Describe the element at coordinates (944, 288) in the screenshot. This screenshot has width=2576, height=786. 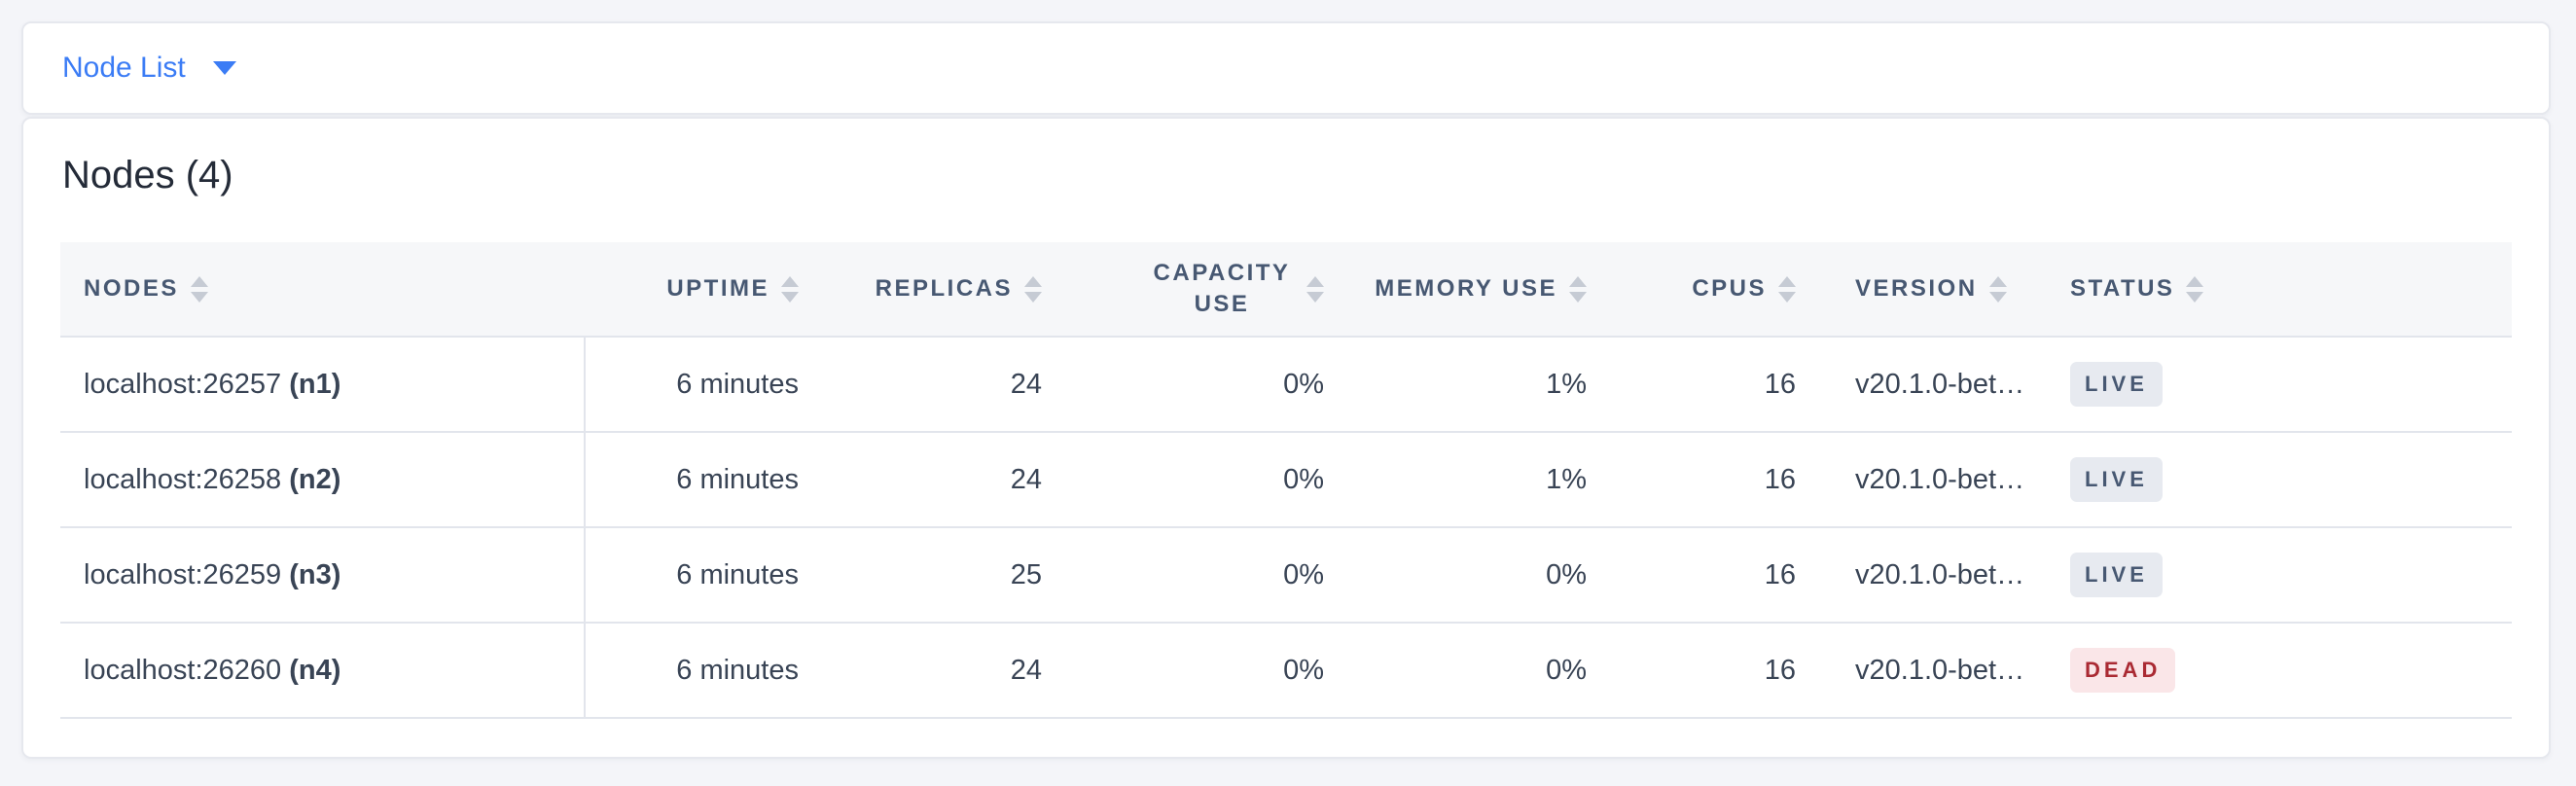
I see `column-header-replicas-label: REPLICAS` at that location.